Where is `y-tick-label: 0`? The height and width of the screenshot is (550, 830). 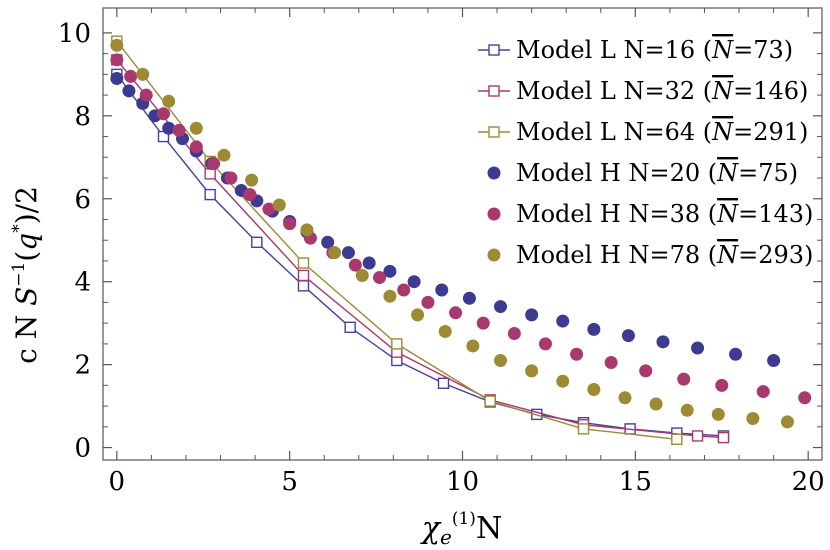 y-tick-label: 0 is located at coordinates (82, 449).